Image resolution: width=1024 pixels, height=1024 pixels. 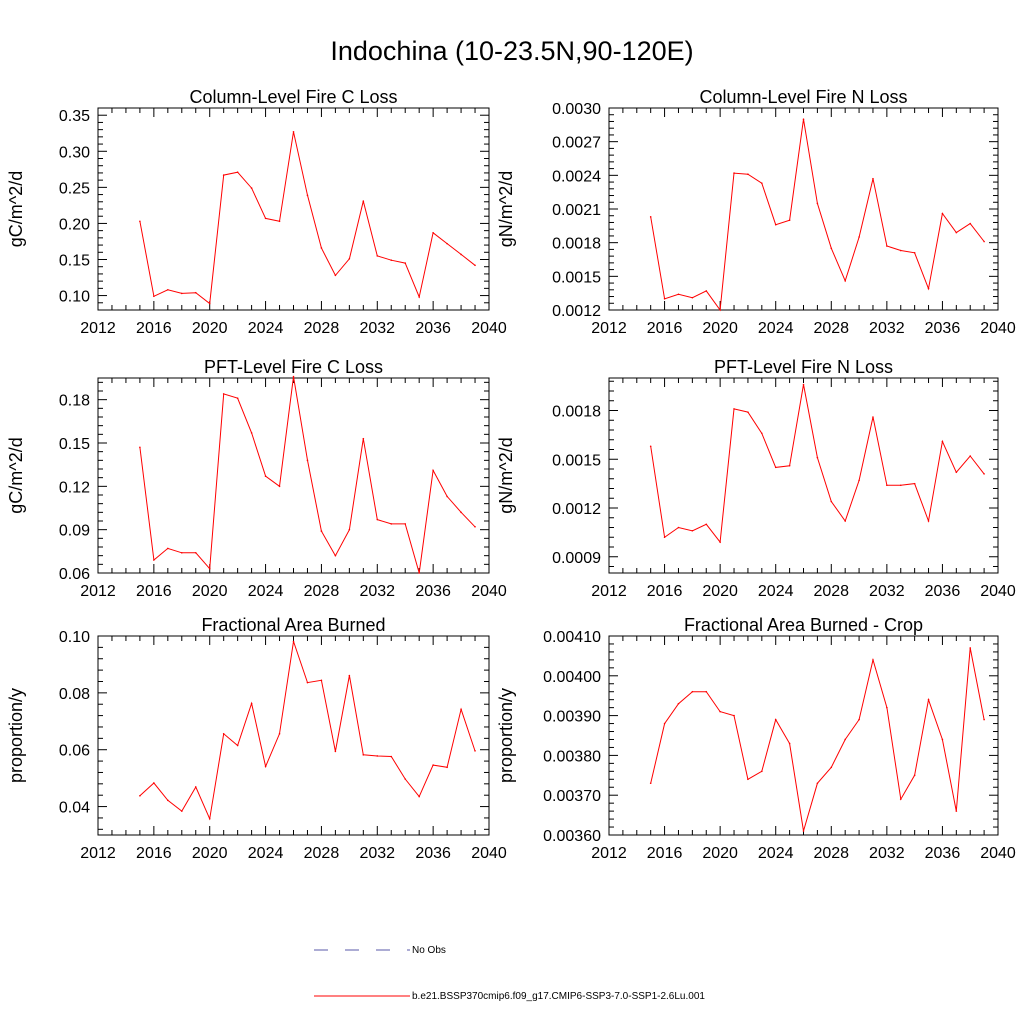 What do you see at coordinates (576, 277) in the screenshot?
I see `y-tick-label: 0.0015` at bounding box center [576, 277].